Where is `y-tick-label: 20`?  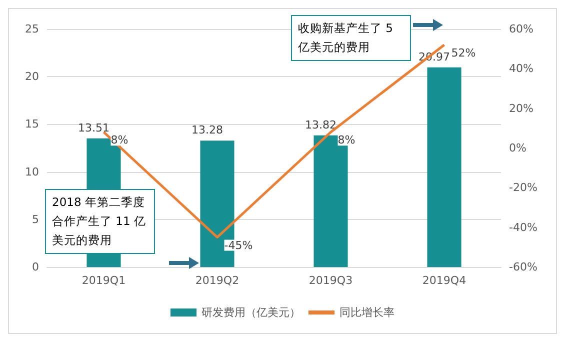 y-tick-label: 20 is located at coordinates (32, 77).